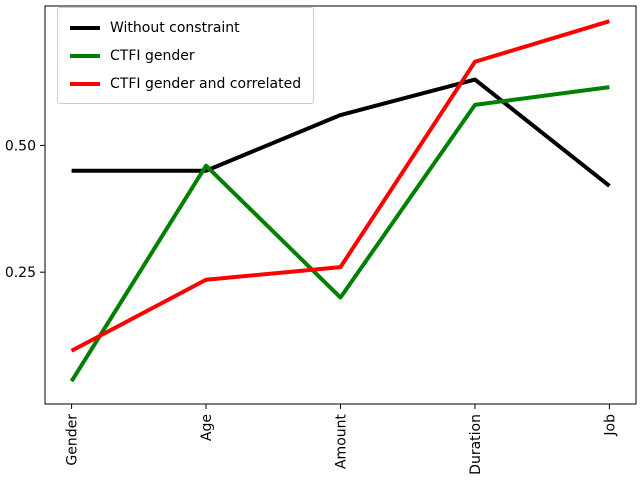  What do you see at coordinates (610, 425) in the screenshot?
I see `x-tick-label: Job` at bounding box center [610, 425].